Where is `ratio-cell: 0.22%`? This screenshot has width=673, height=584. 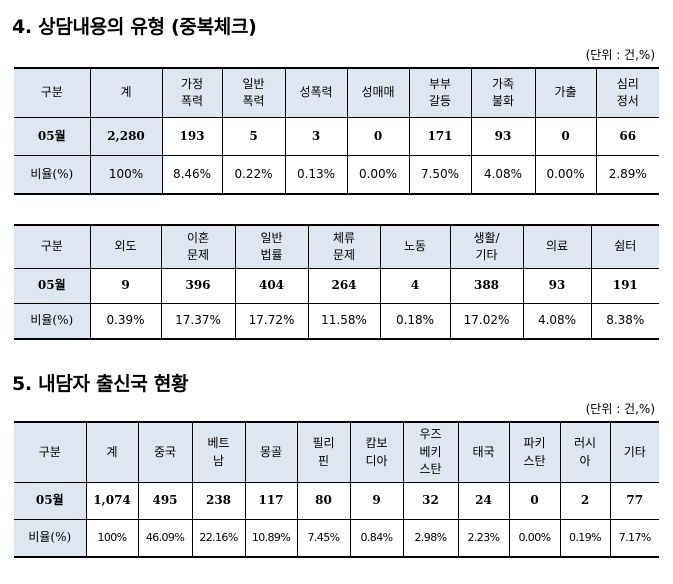 ratio-cell: 0.22% is located at coordinates (253, 175).